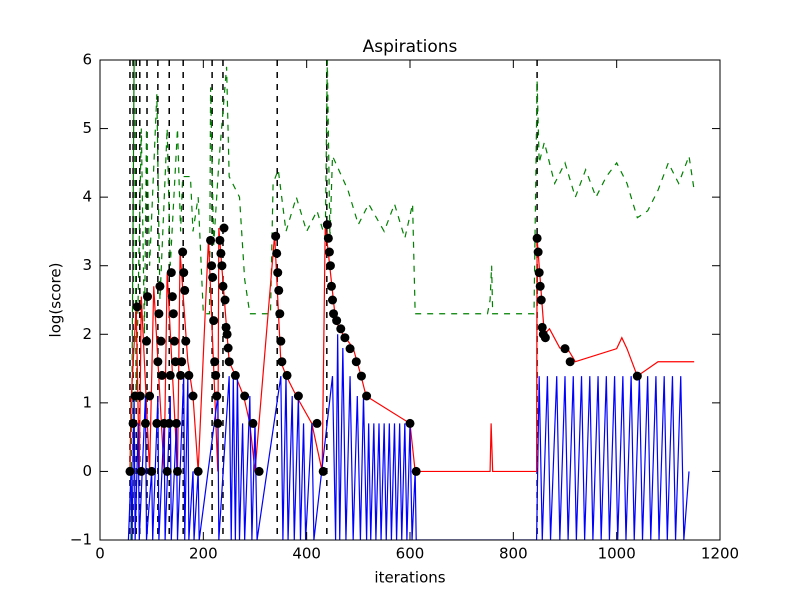 This screenshot has width=800, height=604. Describe the element at coordinates (87, 128) in the screenshot. I see `y-tick-label: 5` at that location.